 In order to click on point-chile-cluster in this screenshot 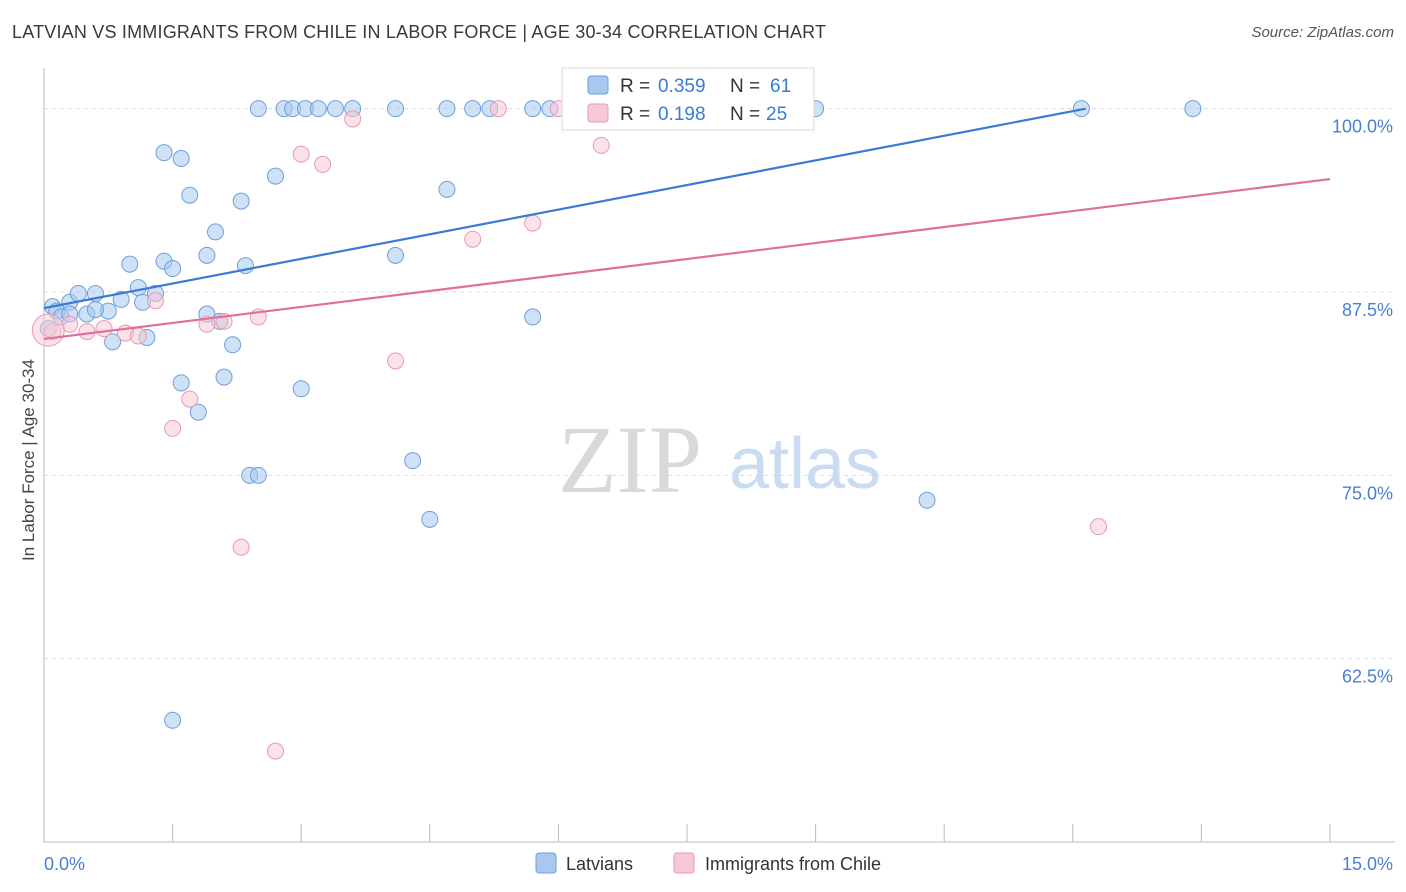, I will do `click(48, 330)`.